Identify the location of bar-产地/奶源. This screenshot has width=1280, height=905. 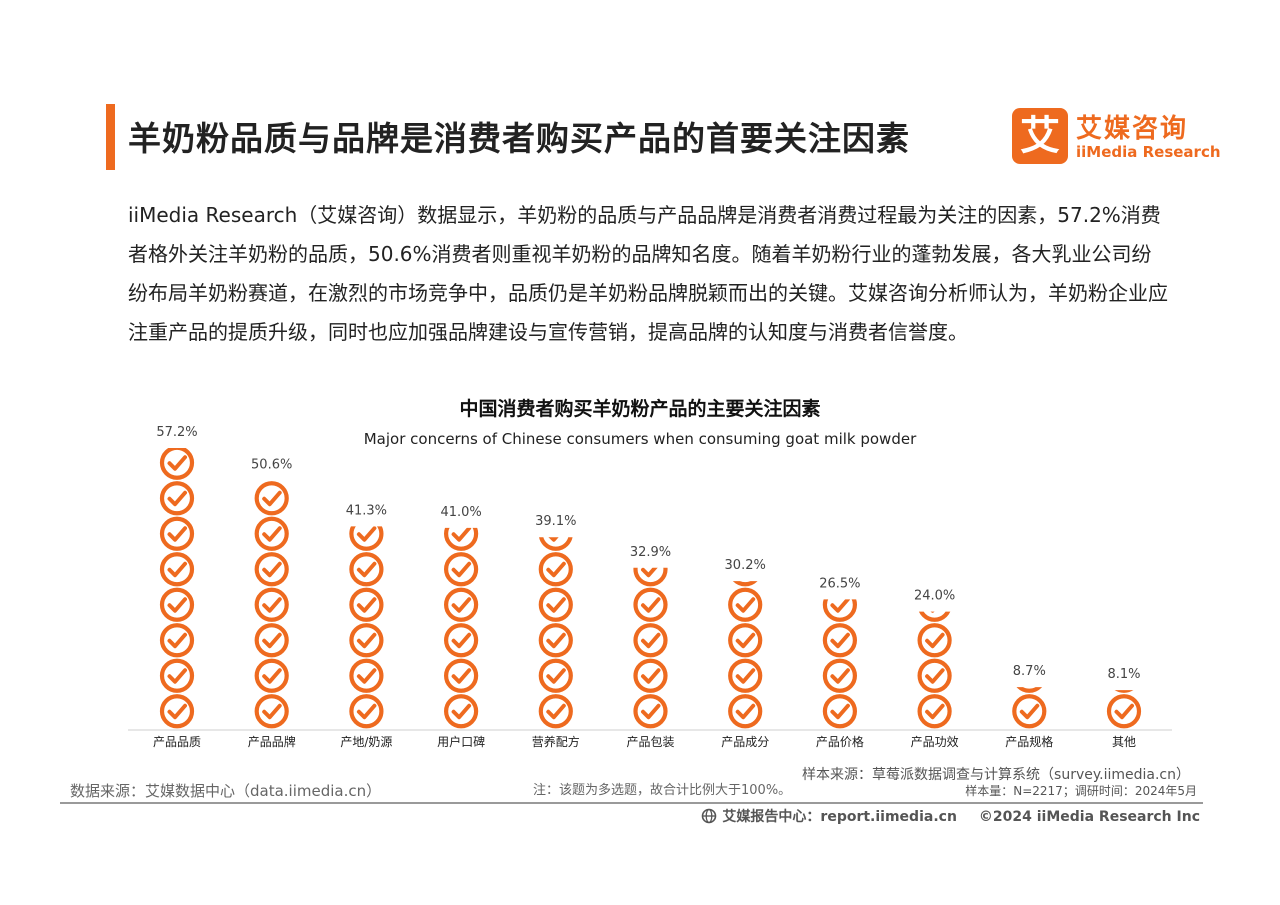
(366, 627).